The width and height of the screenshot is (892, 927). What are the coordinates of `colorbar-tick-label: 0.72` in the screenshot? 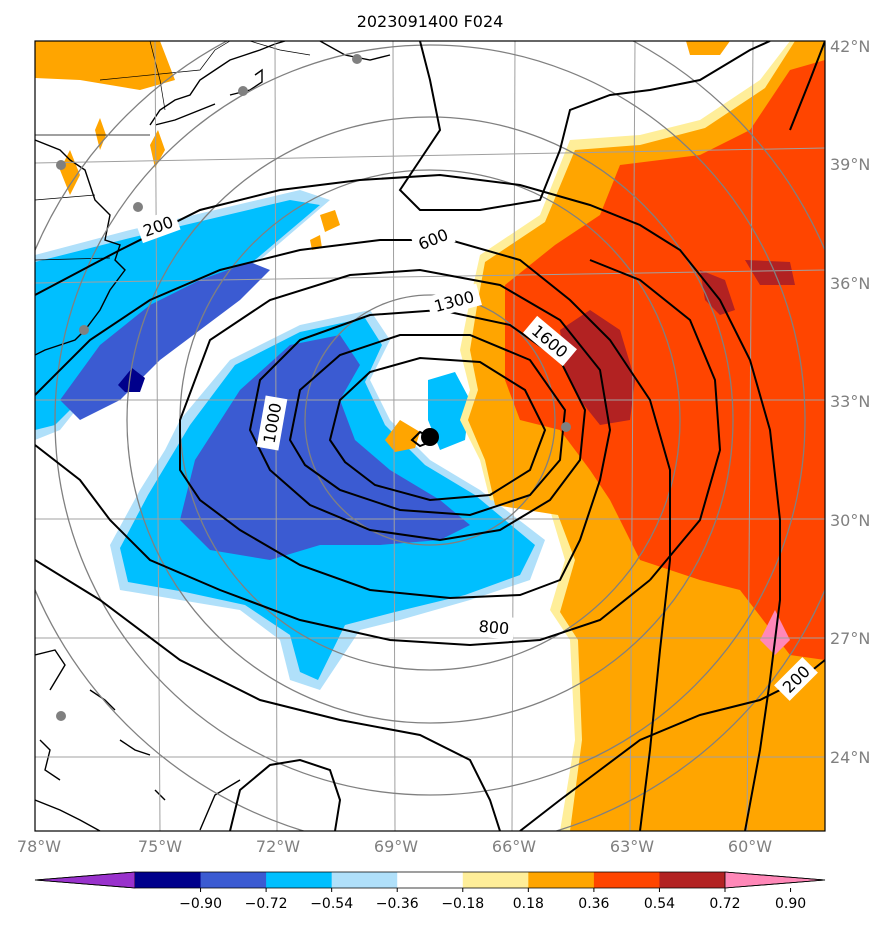 It's located at (724, 904).